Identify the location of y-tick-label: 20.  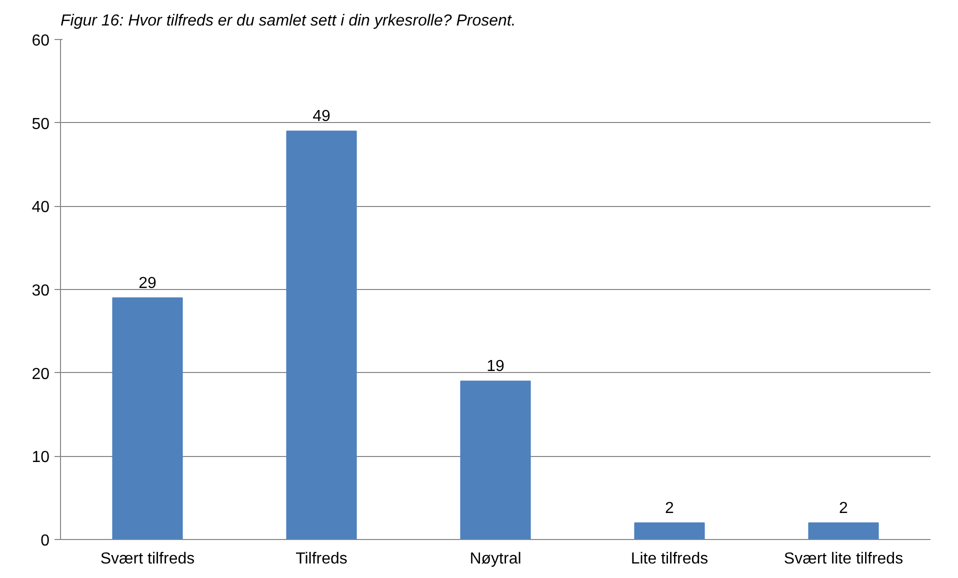
(41, 374).